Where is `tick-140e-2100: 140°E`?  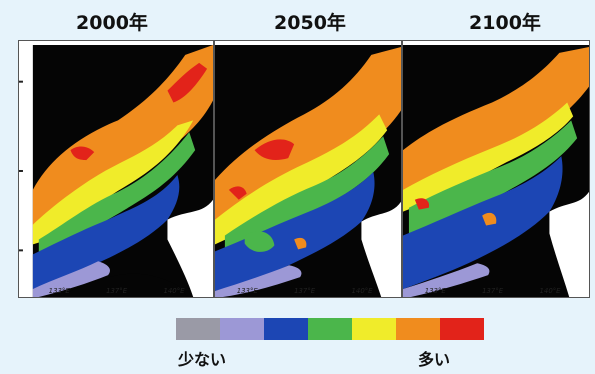 tick-140e-2100: 140°E is located at coordinates (551, 291).